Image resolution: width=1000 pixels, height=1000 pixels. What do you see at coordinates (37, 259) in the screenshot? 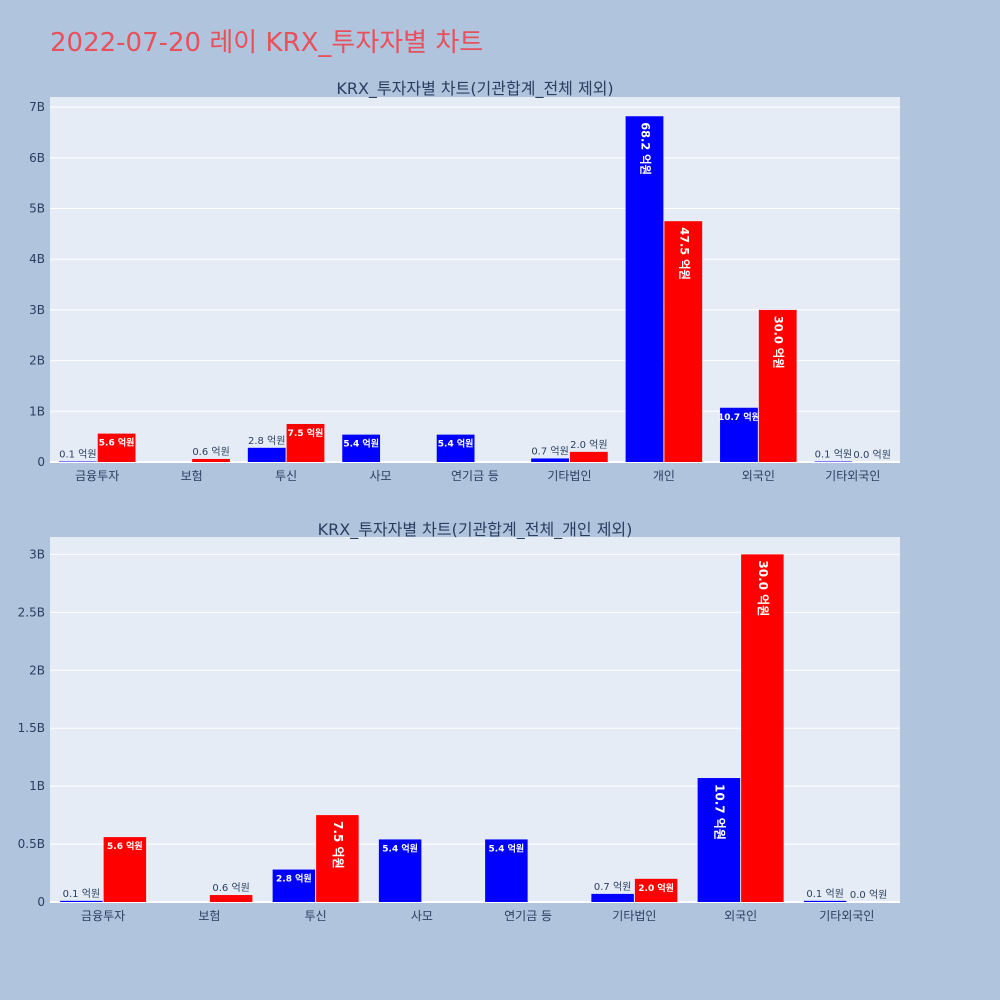
I see `y-tick-label: 4B` at bounding box center [37, 259].